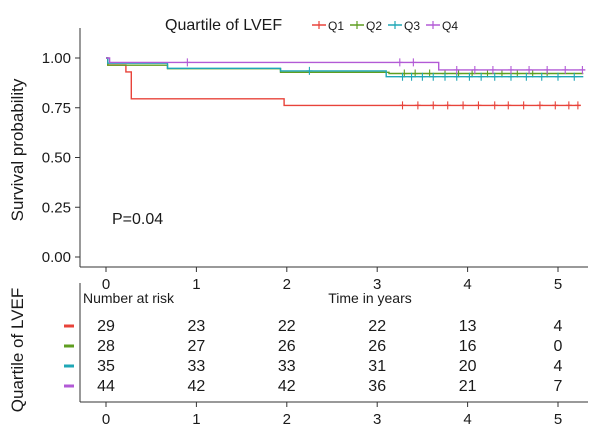 The height and width of the screenshot is (439, 606). Describe the element at coordinates (106, 346) in the screenshot. I see `risk-cell: 28` at that location.